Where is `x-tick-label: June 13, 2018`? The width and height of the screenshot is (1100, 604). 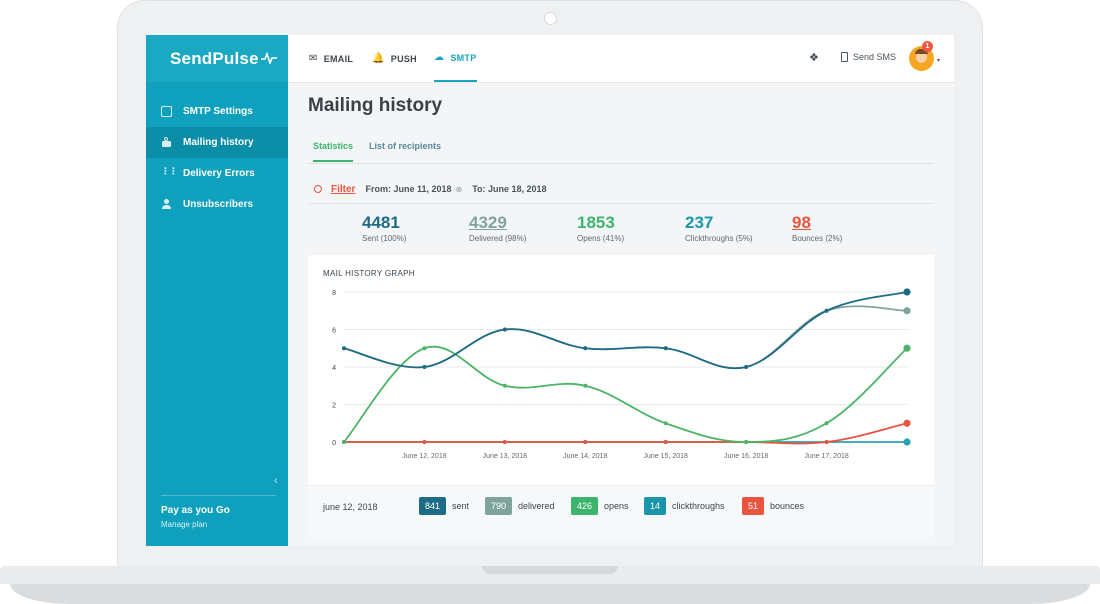
x-tick-label: June 13, 2018 is located at coordinates (505, 456).